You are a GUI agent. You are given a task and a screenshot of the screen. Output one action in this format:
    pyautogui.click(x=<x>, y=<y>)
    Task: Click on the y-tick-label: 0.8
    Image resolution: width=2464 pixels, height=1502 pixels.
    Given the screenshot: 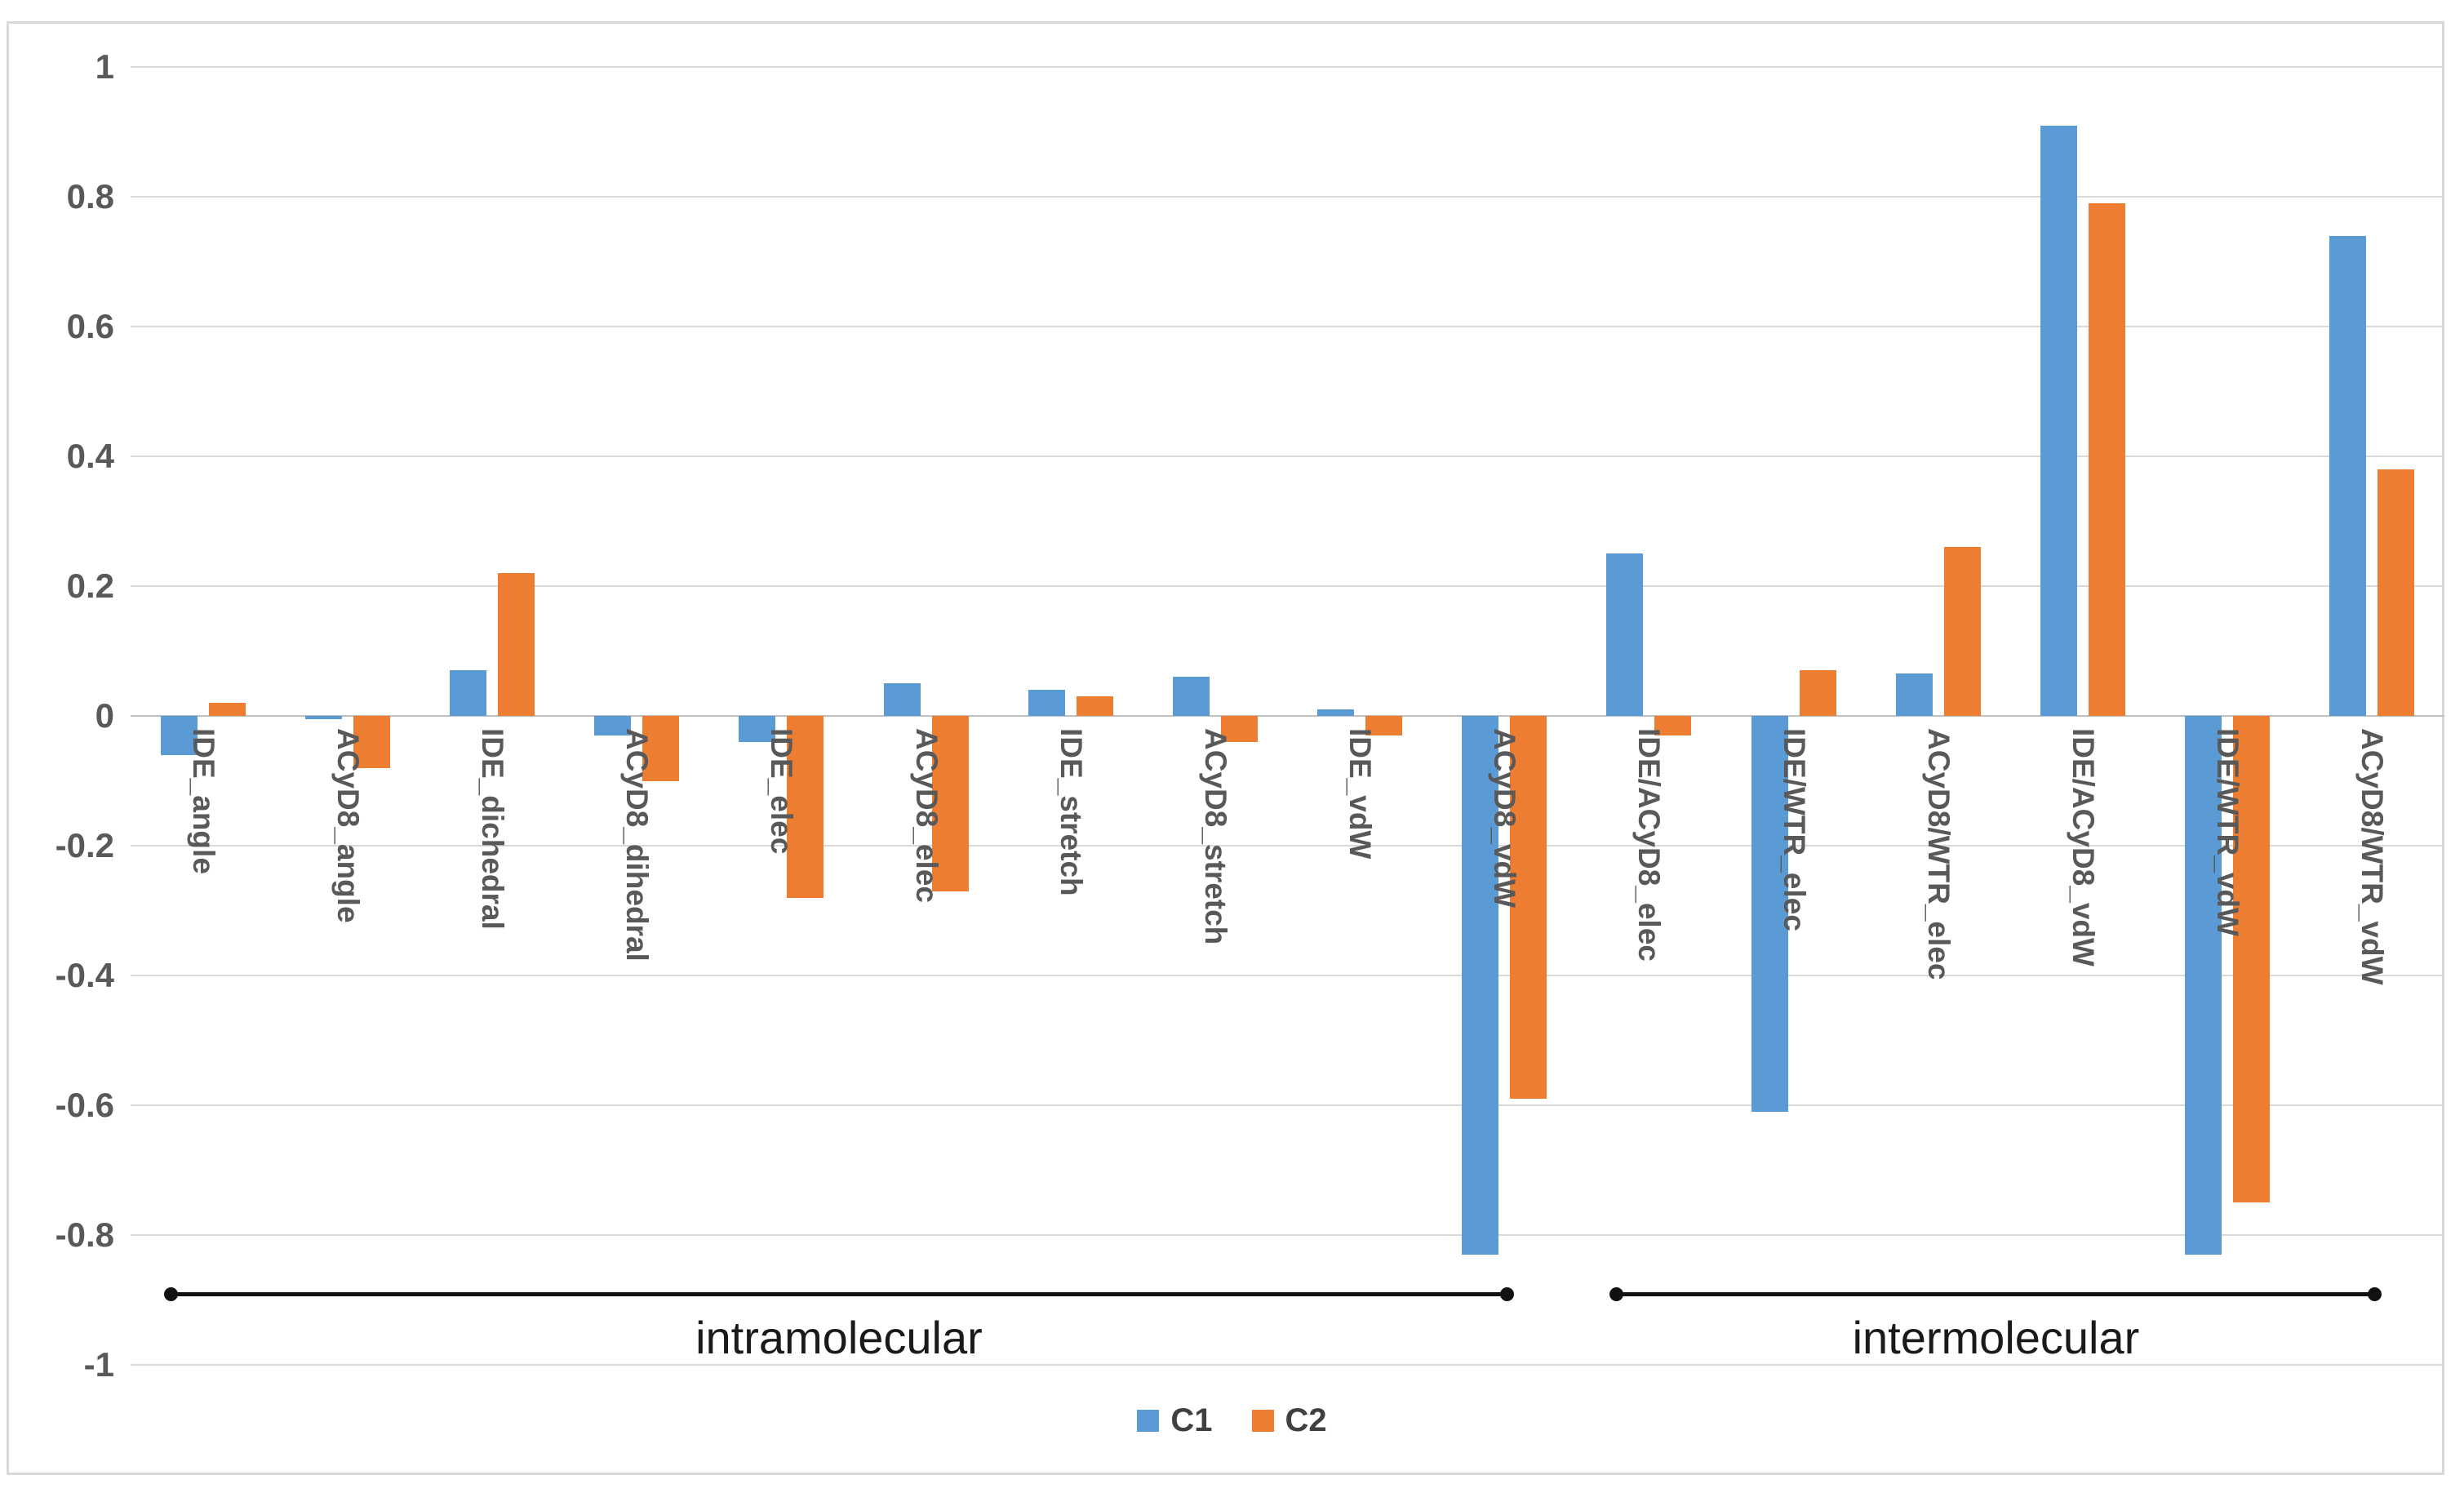 What is the action you would take?
    pyautogui.click(x=90, y=196)
    